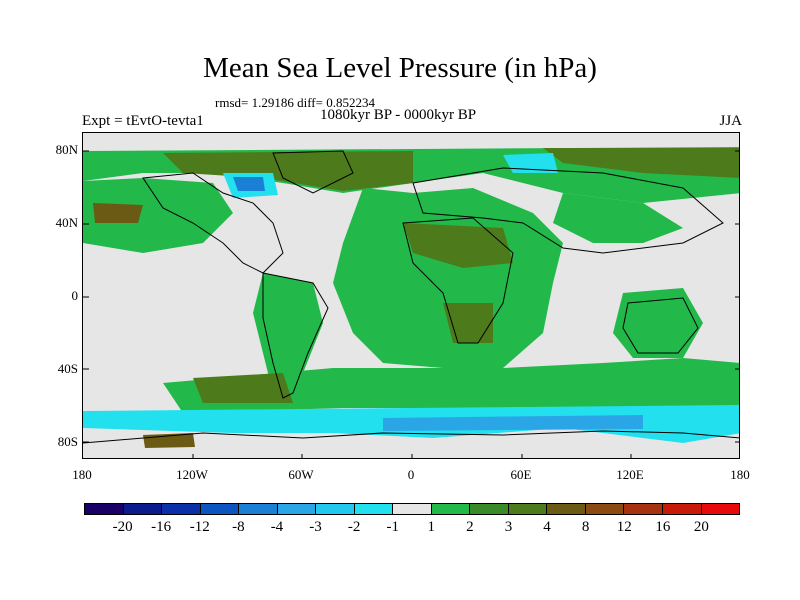 Image resolution: width=800 pixels, height=600 pixels. Describe the element at coordinates (118, 213) in the screenshot. I see `pacific-brown` at that location.